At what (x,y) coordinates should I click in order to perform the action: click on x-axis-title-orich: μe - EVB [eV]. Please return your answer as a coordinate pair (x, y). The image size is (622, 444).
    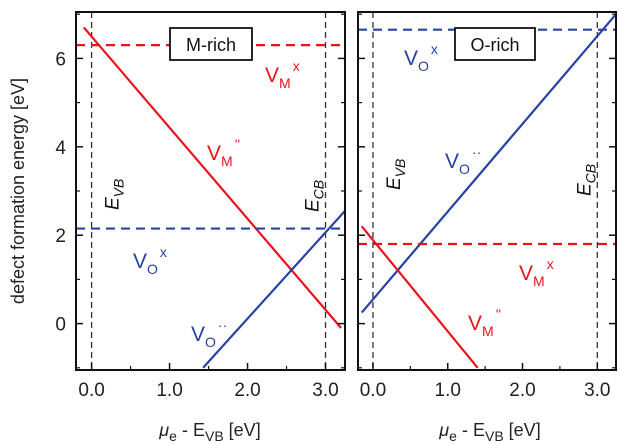
    Looking at the image, I should click on (489, 432).